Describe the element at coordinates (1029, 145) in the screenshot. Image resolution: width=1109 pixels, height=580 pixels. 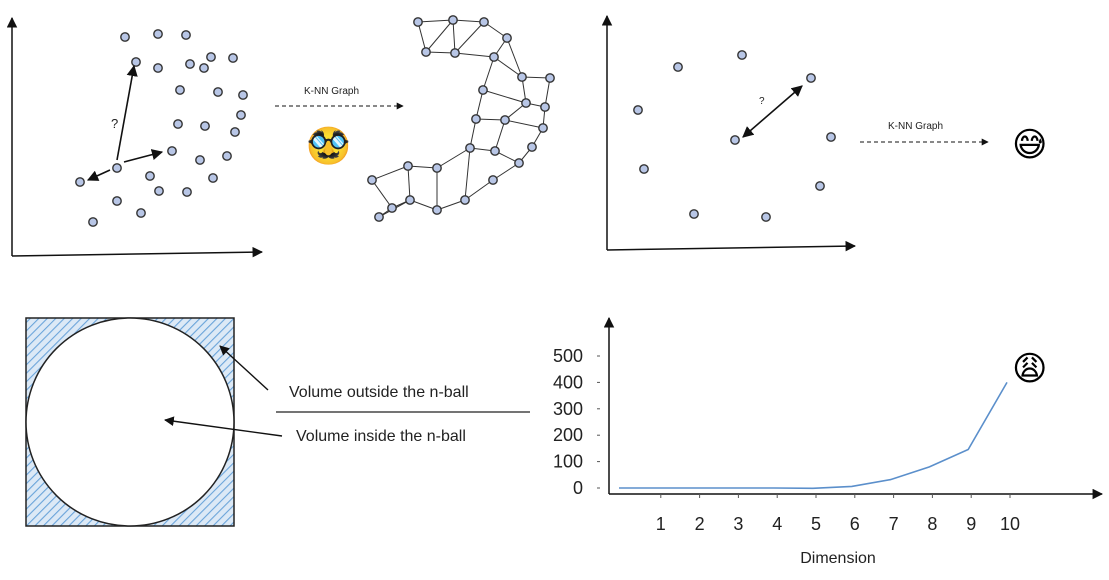
I see `sweat-smile-emoji: 😅` at that location.